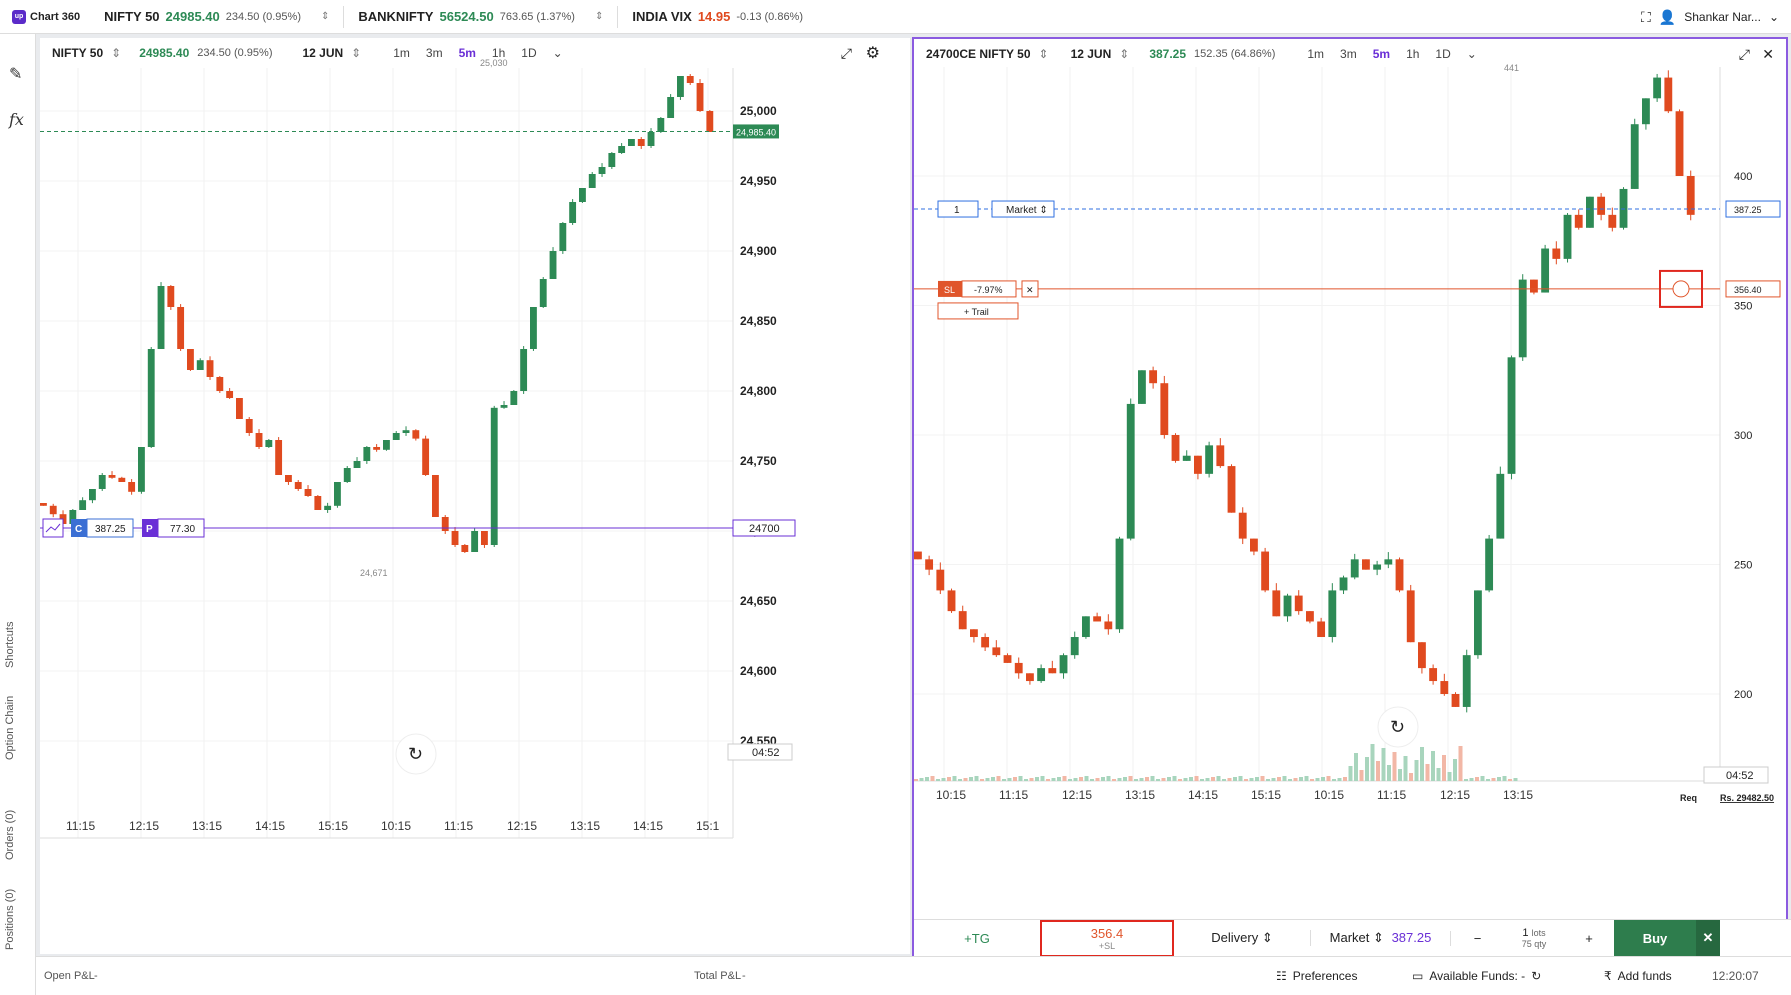 The width and height of the screenshot is (1791, 995). I want to click on rail-positions: Positions (0), so click(10, 919).